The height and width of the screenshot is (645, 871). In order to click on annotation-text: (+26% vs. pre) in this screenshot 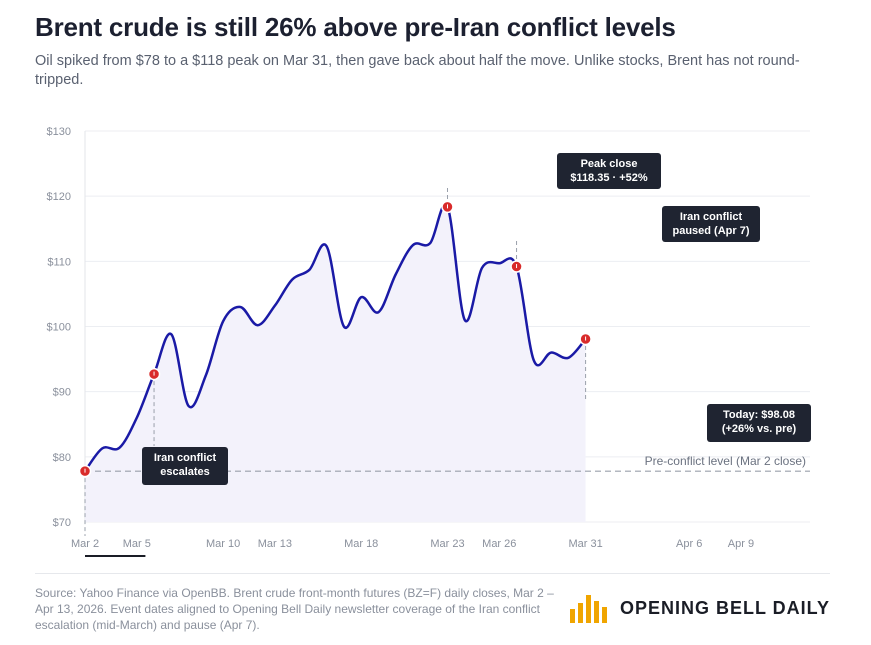, I will do `click(759, 429)`.